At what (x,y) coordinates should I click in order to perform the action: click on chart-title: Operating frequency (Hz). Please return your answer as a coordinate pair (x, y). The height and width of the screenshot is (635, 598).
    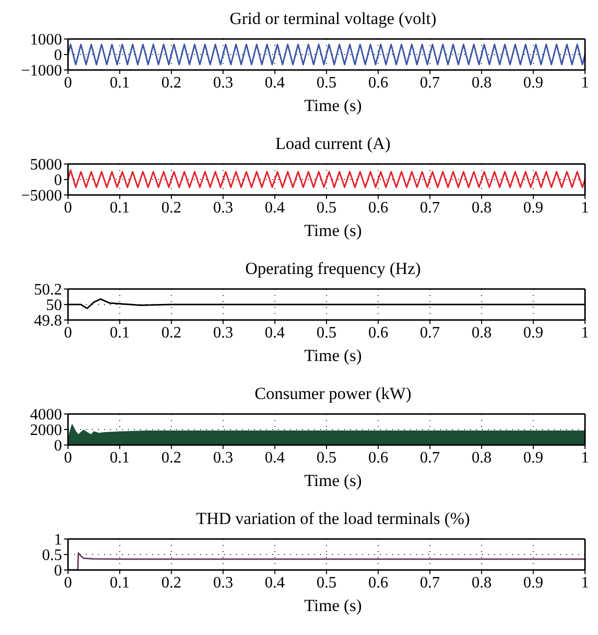
    Looking at the image, I should click on (333, 269).